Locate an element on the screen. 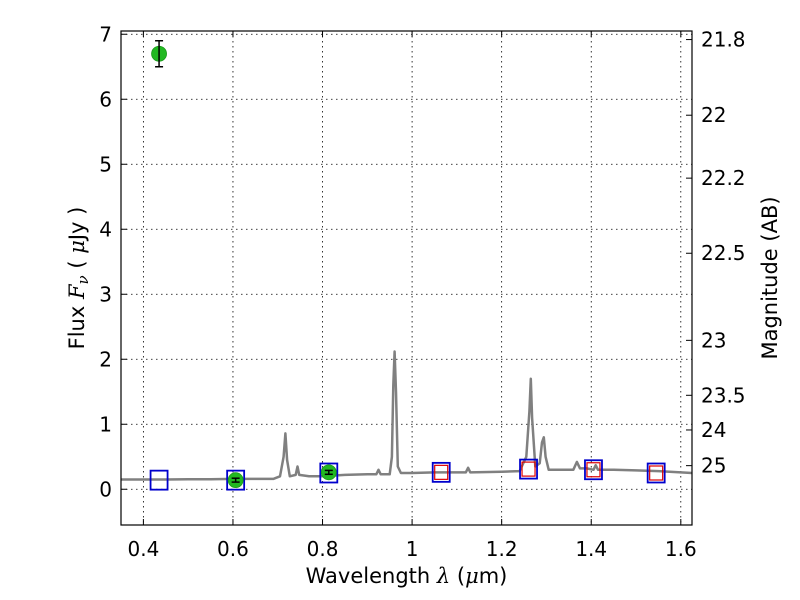 The width and height of the screenshot is (800, 600). mag-tick-label: 22 is located at coordinates (713, 115).